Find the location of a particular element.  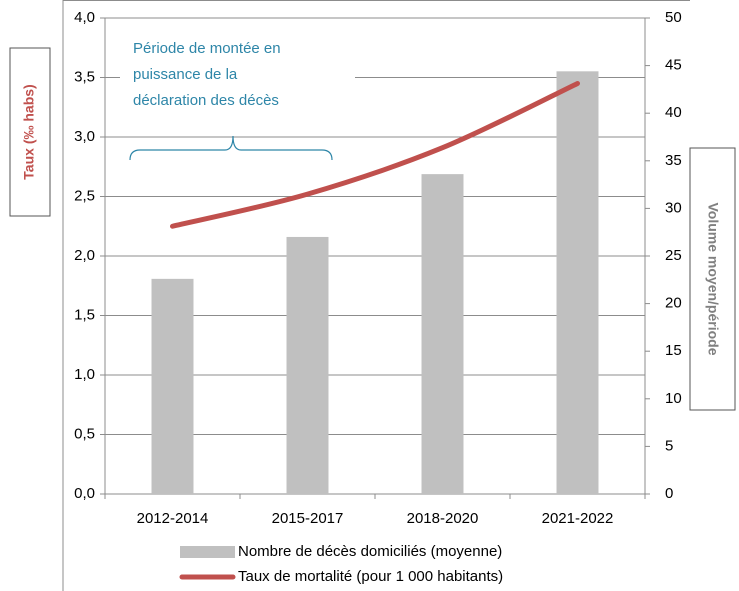

annotation-bg is located at coordinates (237, 75).